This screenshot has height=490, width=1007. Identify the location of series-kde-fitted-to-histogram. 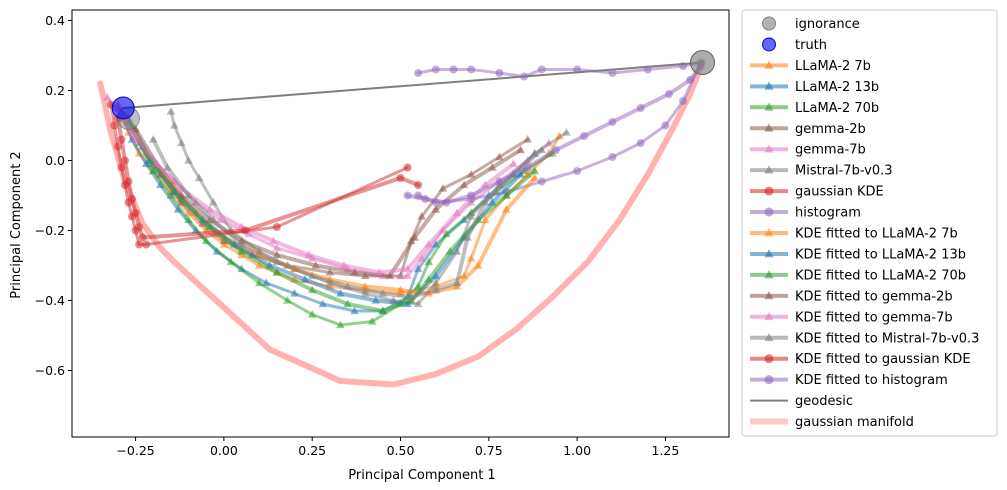
(554, 134).